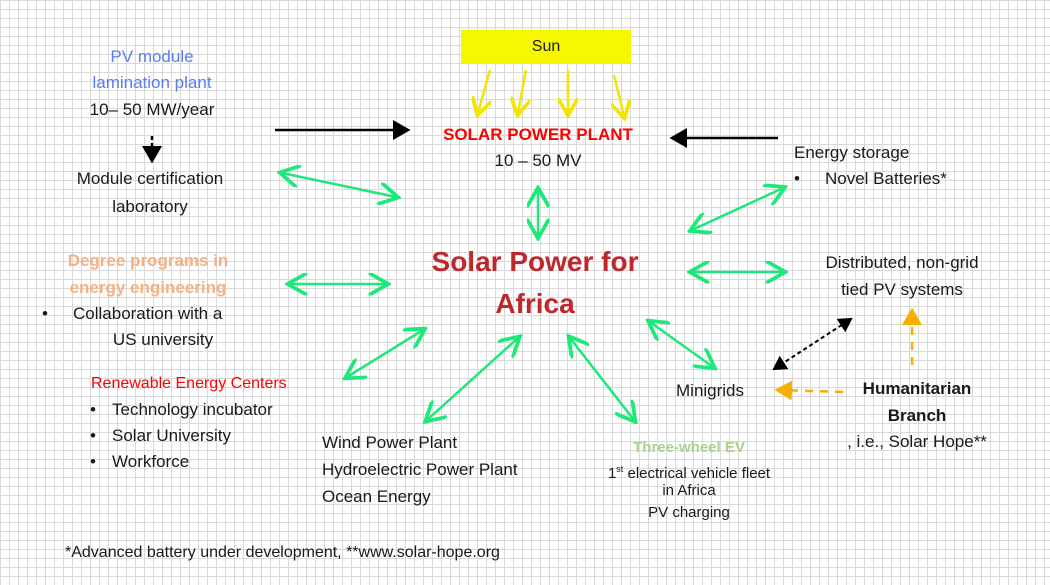 This screenshot has width=1050, height=585. Describe the element at coordinates (472, 379) in the screenshot. I see `wind-link-arrow` at that location.